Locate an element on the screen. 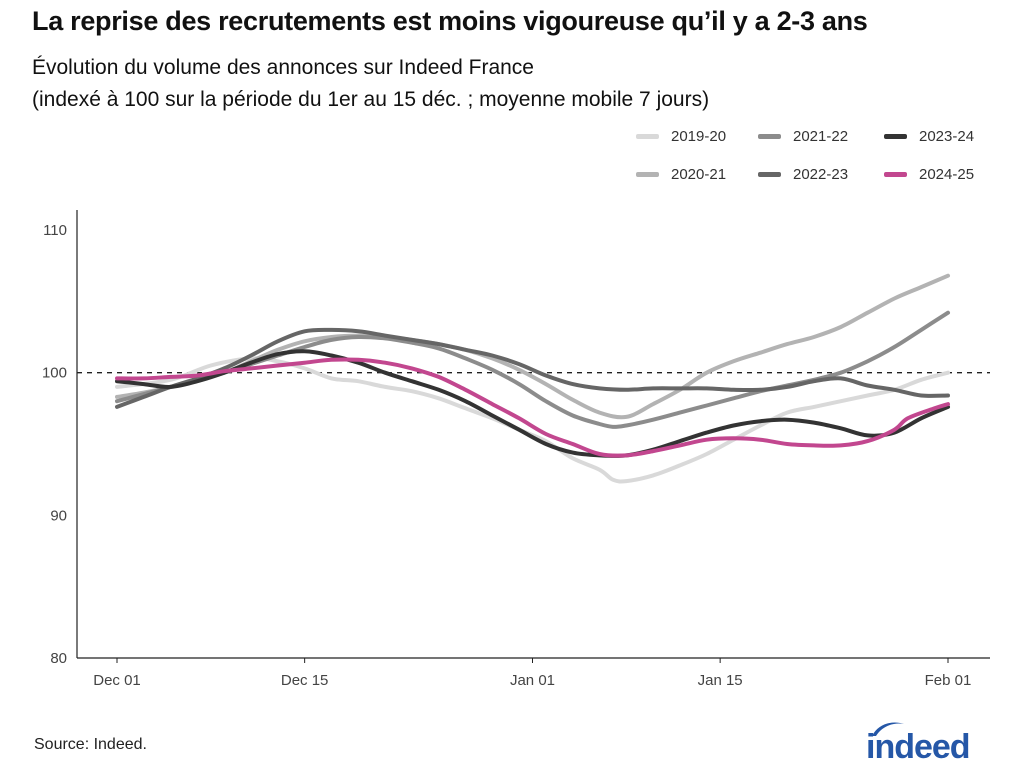  y-tick-label: 90 is located at coordinates (58, 515).